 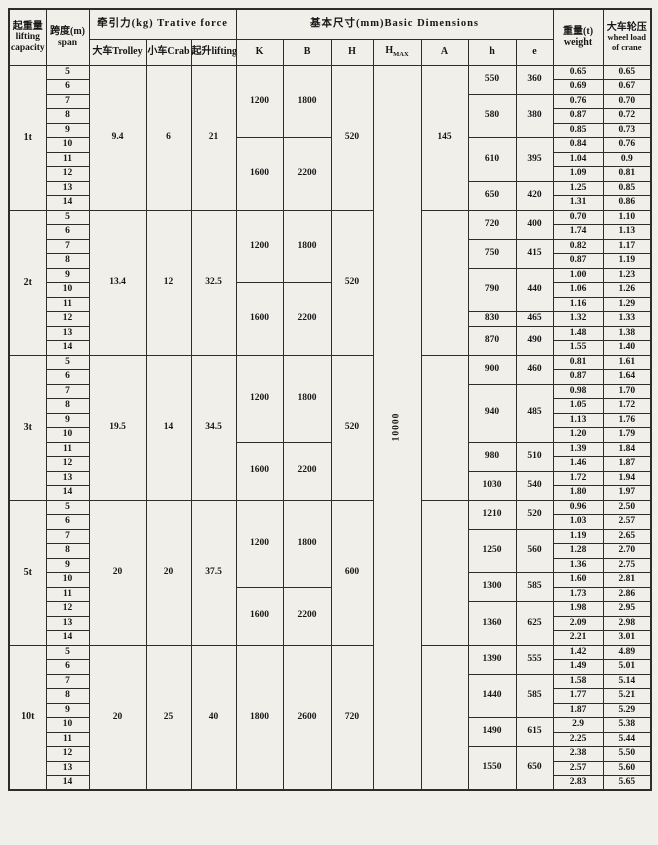 What do you see at coordinates (330, 623) in the screenshot?
I see `table-row: 13 2.09 2.98` at bounding box center [330, 623].